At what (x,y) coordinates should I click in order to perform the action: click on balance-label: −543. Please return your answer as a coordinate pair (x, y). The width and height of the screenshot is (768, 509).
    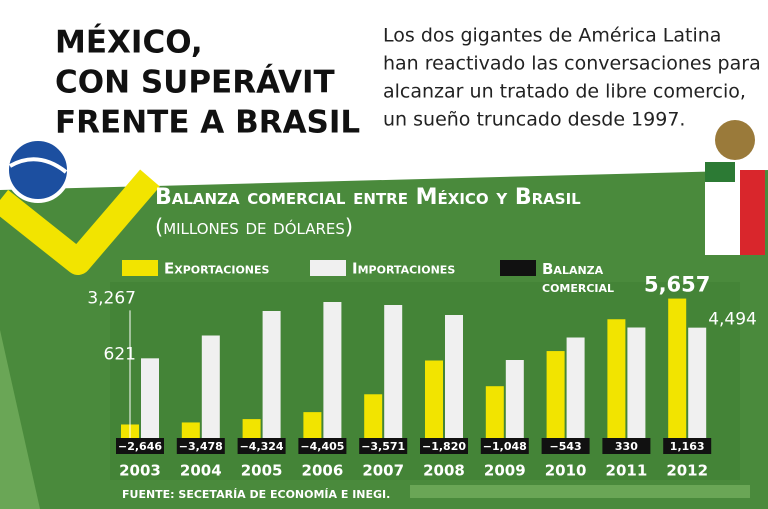
    Looking at the image, I should click on (566, 446).